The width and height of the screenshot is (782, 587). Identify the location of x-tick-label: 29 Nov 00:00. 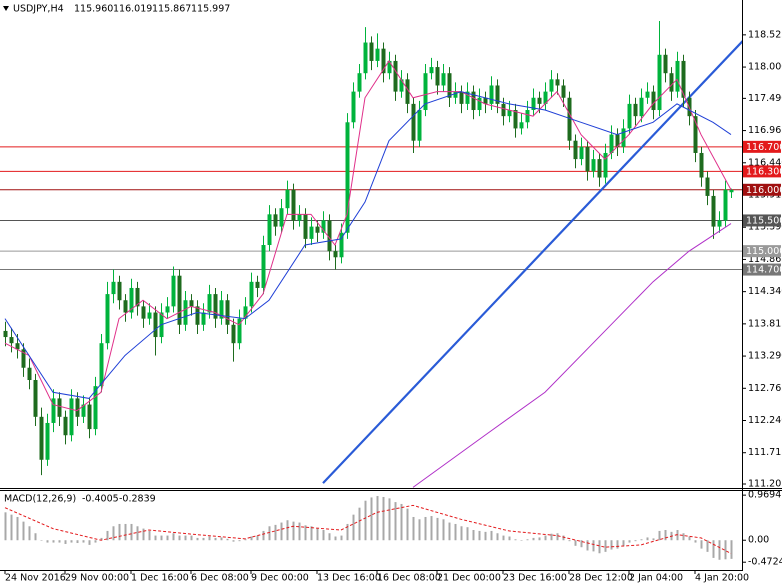
(97, 578).